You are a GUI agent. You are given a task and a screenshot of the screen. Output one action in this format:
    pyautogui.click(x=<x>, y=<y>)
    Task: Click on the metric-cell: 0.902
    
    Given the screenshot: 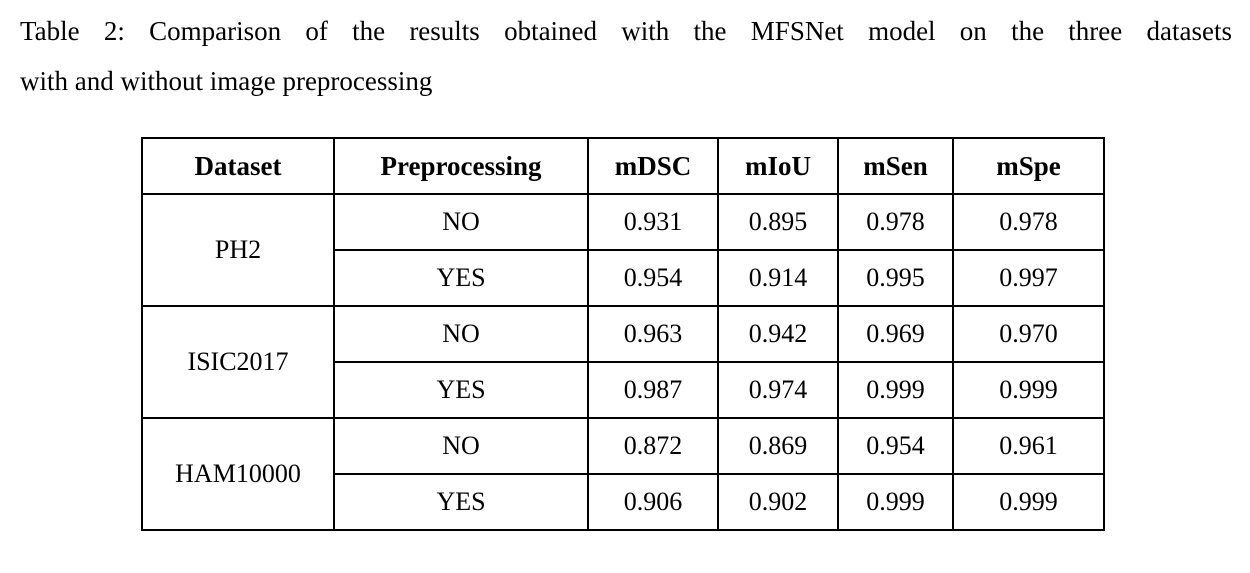 What is the action you would take?
    pyautogui.click(x=778, y=502)
    